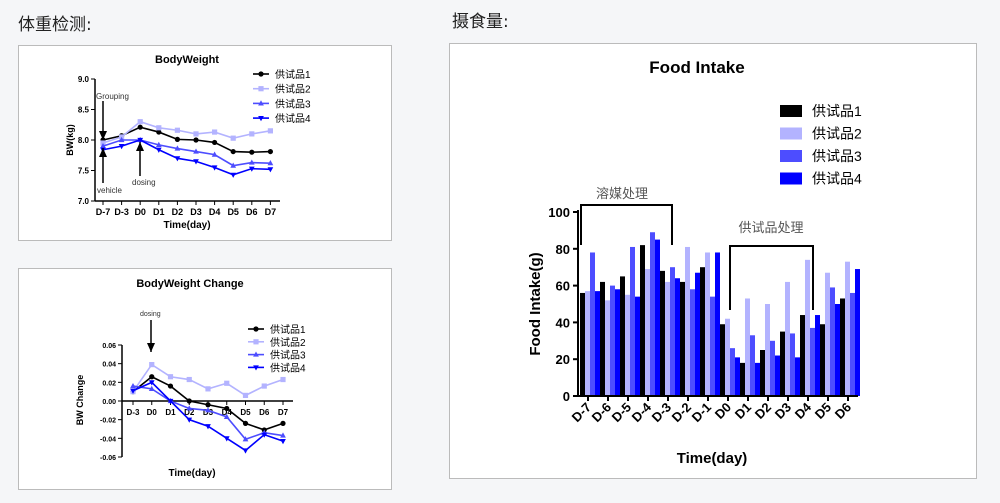 The height and width of the screenshot is (503, 1000). Describe the element at coordinates (103, 212) in the screenshot. I see `x-tick-label: D-7` at that location.